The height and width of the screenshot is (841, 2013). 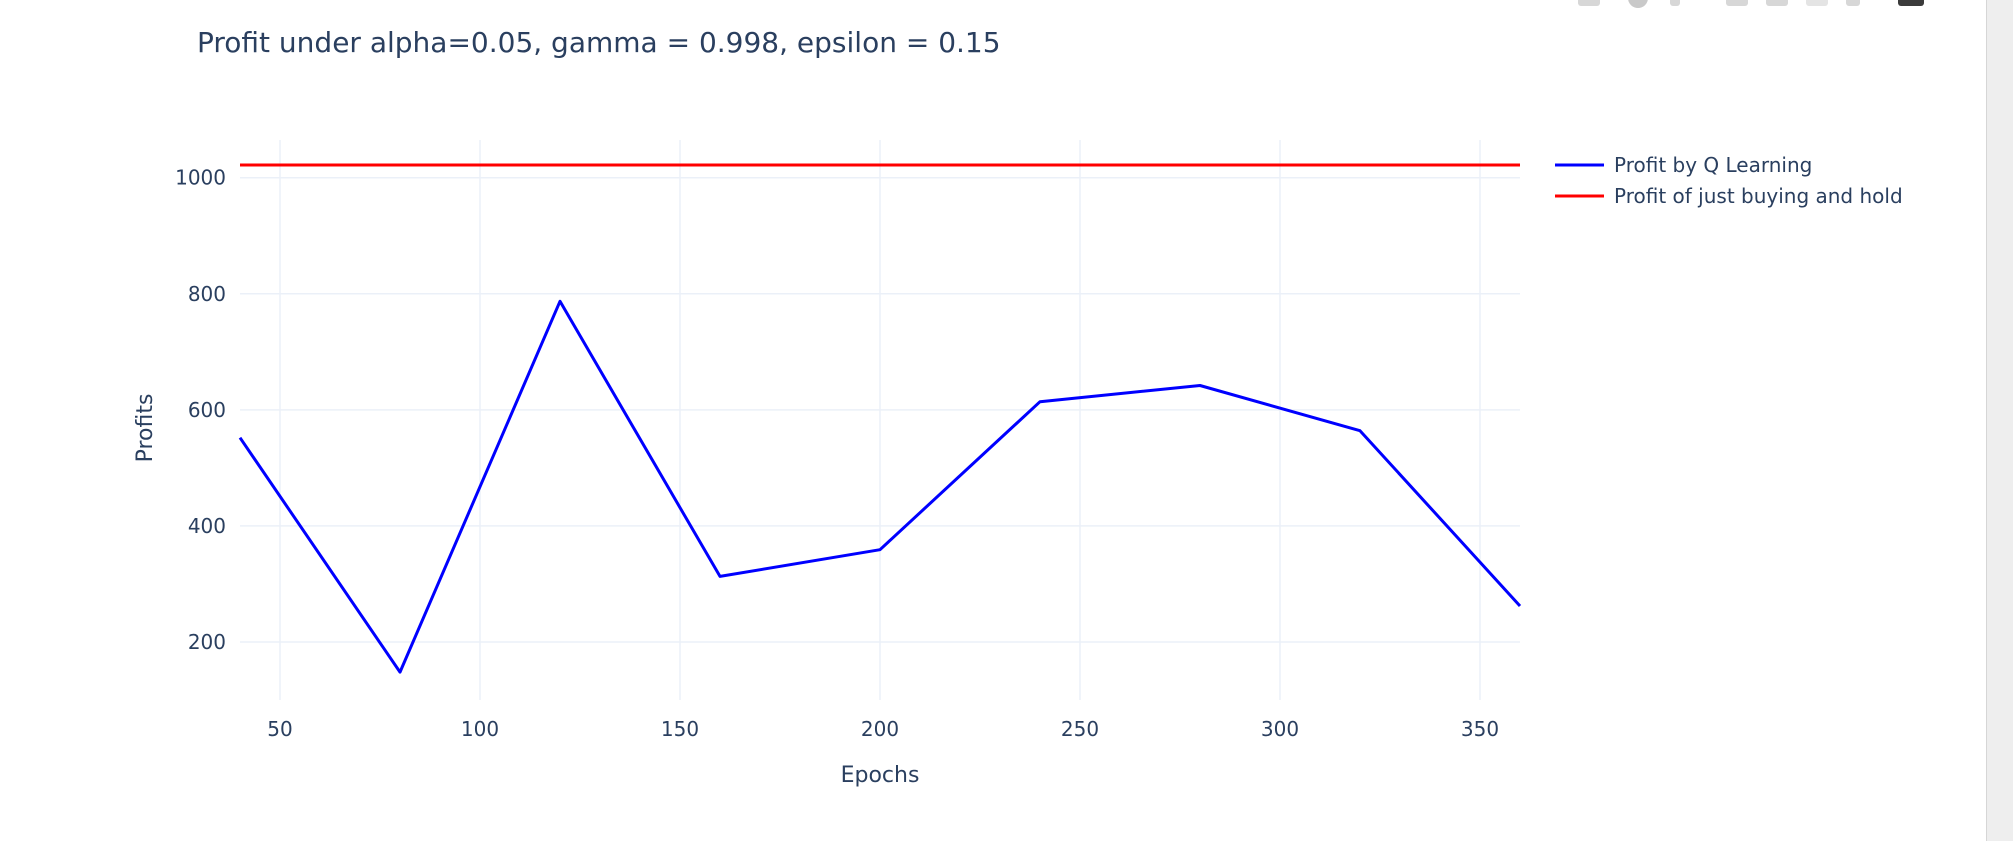 What do you see at coordinates (1675, 3) in the screenshot?
I see `pan-icon` at bounding box center [1675, 3].